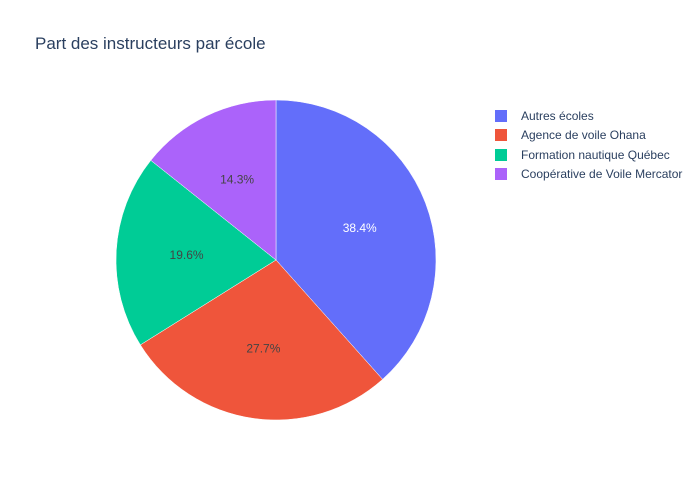 The width and height of the screenshot is (700, 500). I want to click on pie-slice-labels: 38.4% 27.7% 19.6% 14.3%, so click(274, 263).